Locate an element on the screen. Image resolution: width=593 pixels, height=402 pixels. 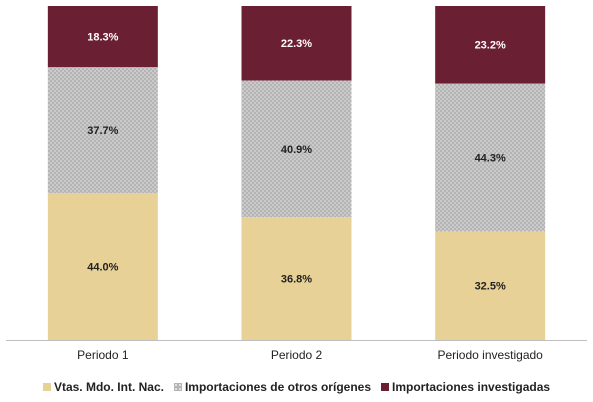
legend-item-1: Vtas. Mdo. Int. Nac. is located at coordinates (103, 387).